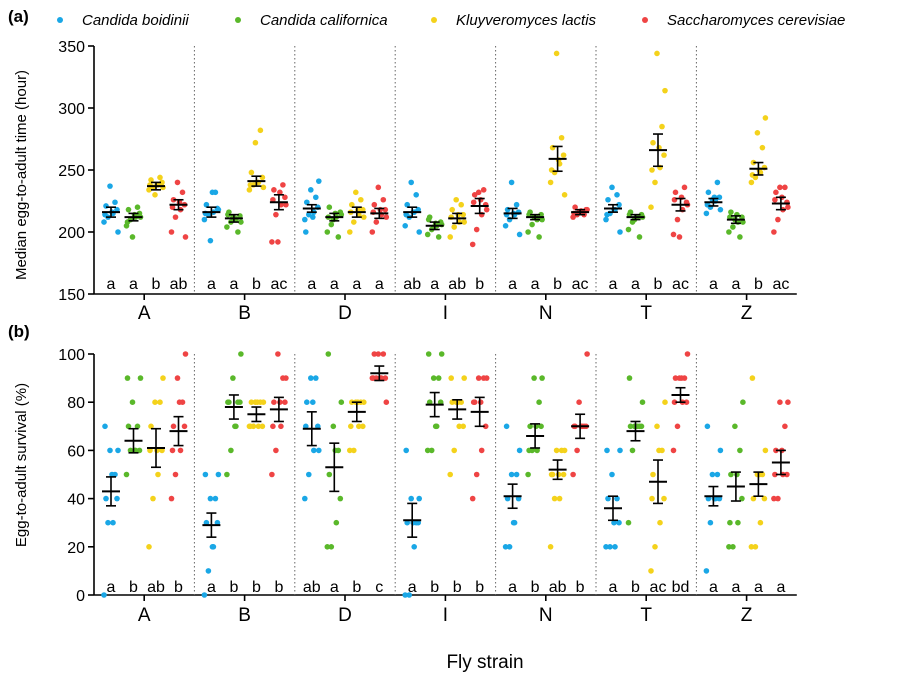 The image size is (907, 675). What do you see at coordinates (457, 284) in the screenshot?
I see `significance-letter: ab` at bounding box center [457, 284].